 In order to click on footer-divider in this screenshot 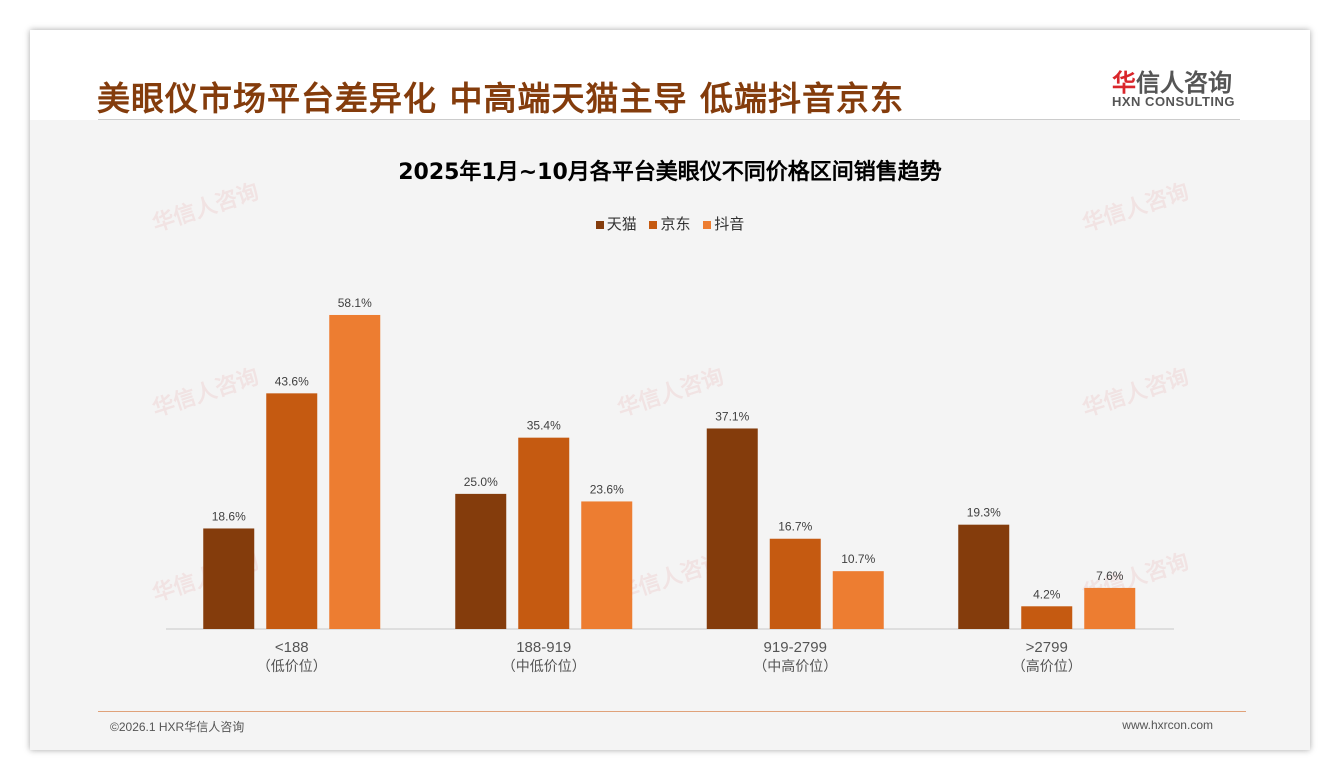, I will do `click(672, 711)`.